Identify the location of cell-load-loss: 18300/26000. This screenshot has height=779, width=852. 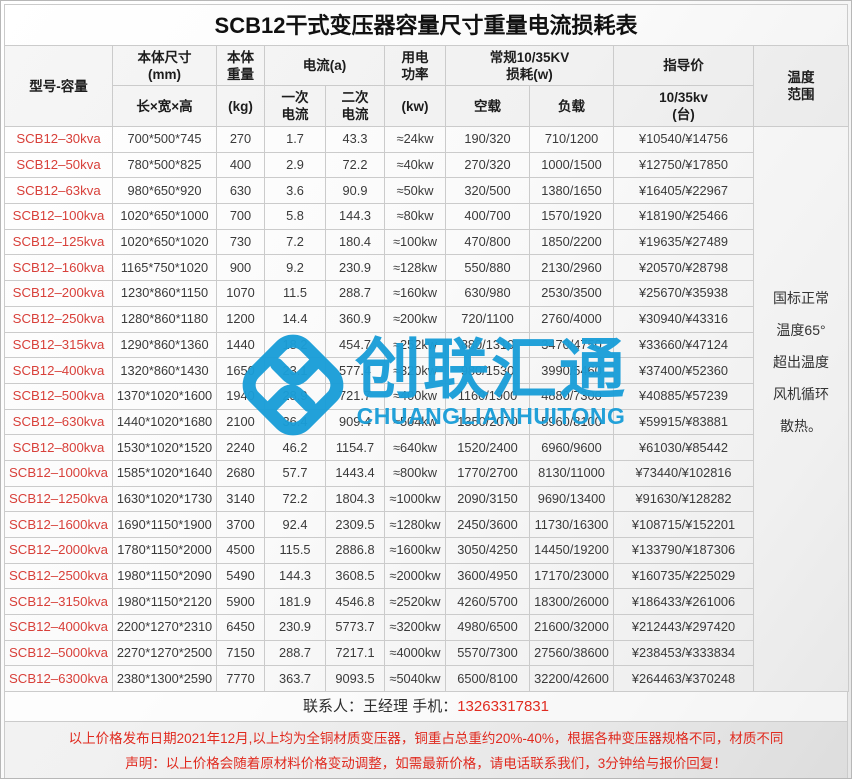
(571, 602).